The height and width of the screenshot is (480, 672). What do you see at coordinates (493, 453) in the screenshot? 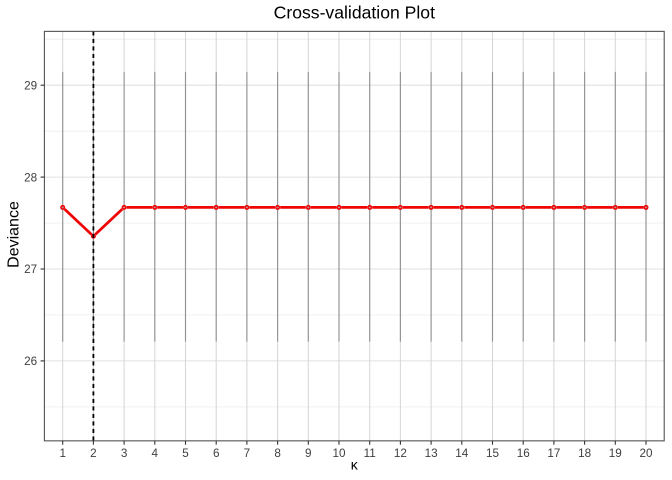
I see `svg-text: 15` at bounding box center [493, 453].